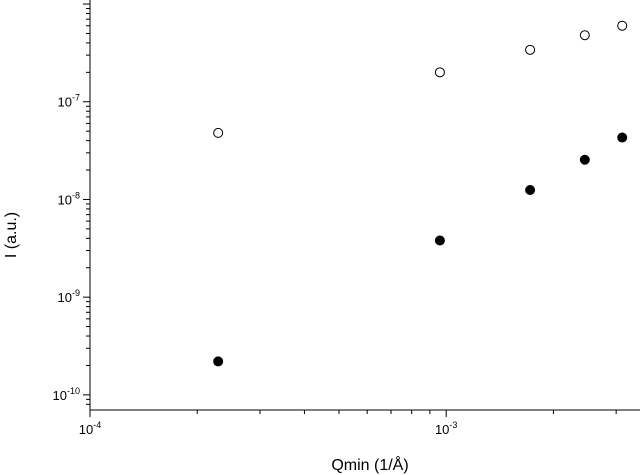 The image size is (640, 475). What do you see at coordinates (369, 464) in the screenshot?
I see `x-axis-label: Qmin (1/Å)` at bounding box center [369, 464].